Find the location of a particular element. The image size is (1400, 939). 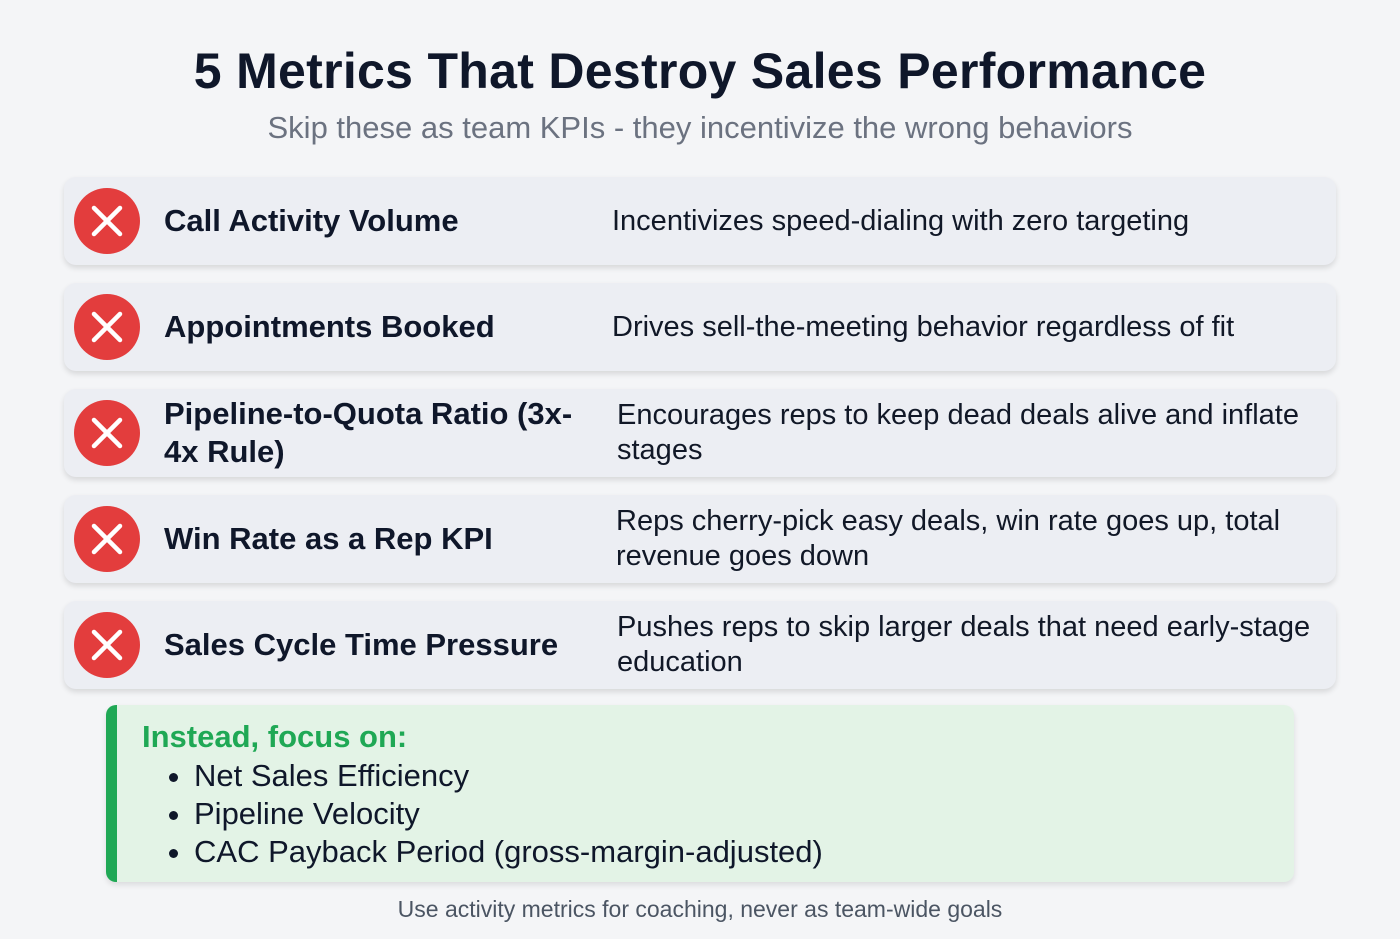

focus-title: Instead, focus on: is located at coordinates (275, 736).